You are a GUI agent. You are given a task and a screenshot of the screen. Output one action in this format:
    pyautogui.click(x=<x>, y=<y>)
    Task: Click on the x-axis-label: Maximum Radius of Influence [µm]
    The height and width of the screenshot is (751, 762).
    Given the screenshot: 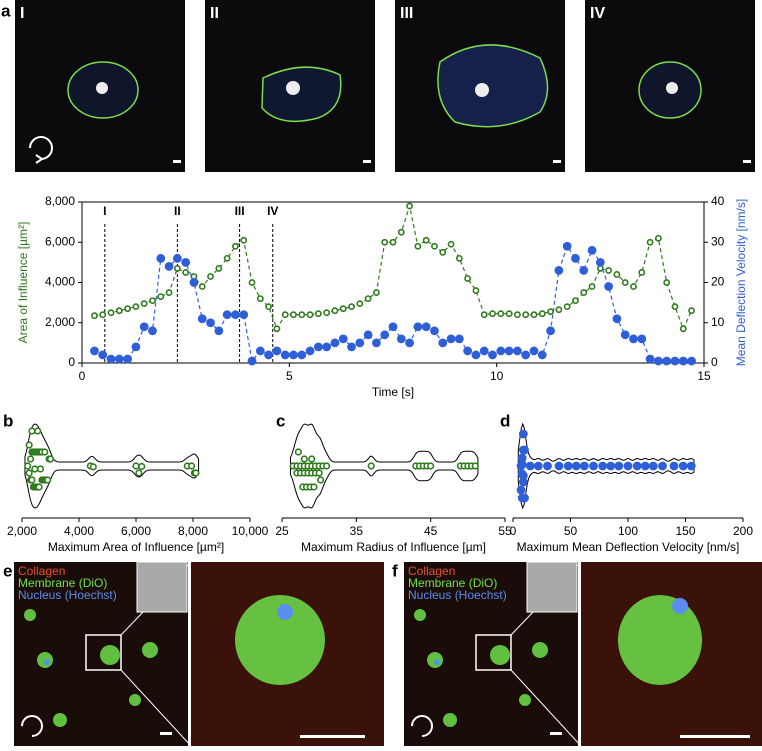 What is the action you would take?
    pyautogui.click(x=393, y=547)
    